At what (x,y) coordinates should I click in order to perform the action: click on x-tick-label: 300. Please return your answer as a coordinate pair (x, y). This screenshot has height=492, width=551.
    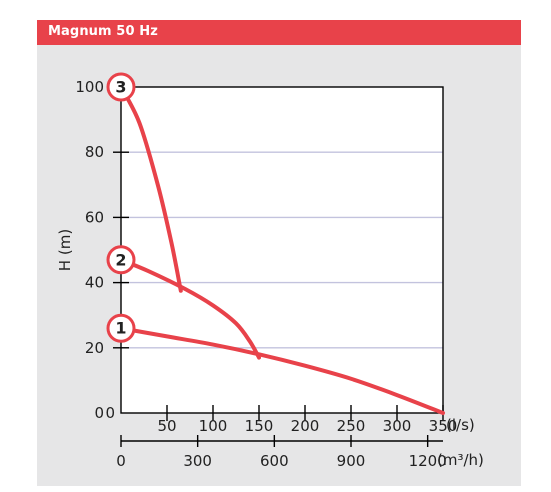
    Looking at the image, I should click on (397, 426).